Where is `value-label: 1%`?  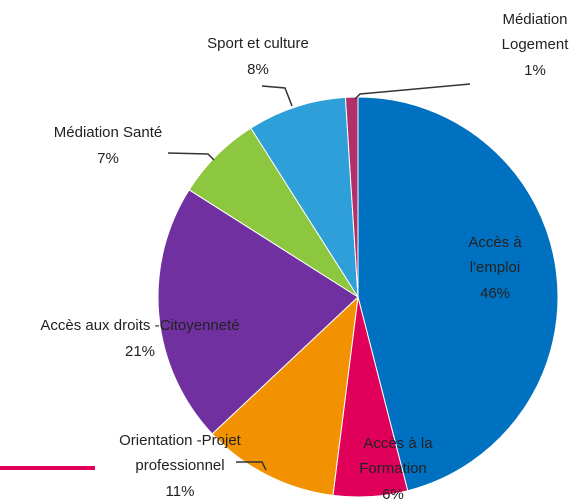 value-label: 1% is located at coordinates (535, 70).